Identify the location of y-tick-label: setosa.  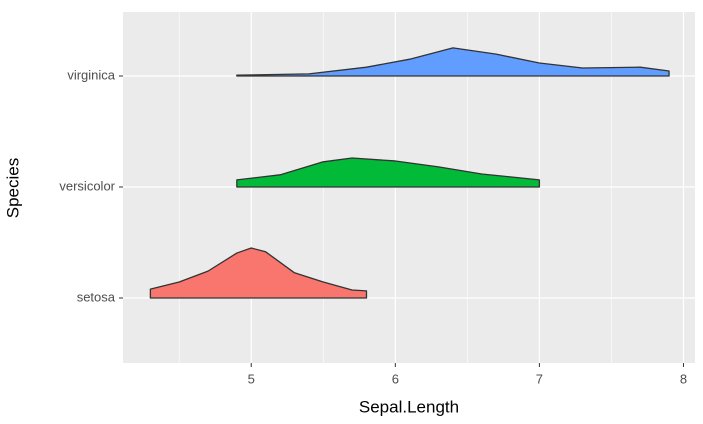
(96, 296).